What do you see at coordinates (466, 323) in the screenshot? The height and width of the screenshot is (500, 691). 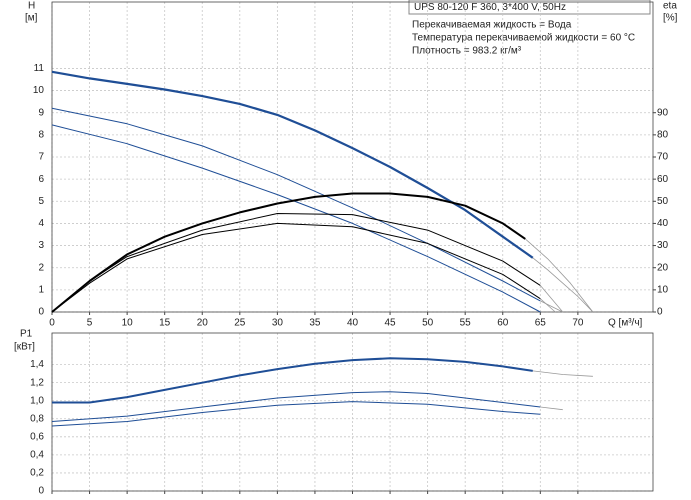 I see `x-tick-label: 55` at bounding box center [466, 323].